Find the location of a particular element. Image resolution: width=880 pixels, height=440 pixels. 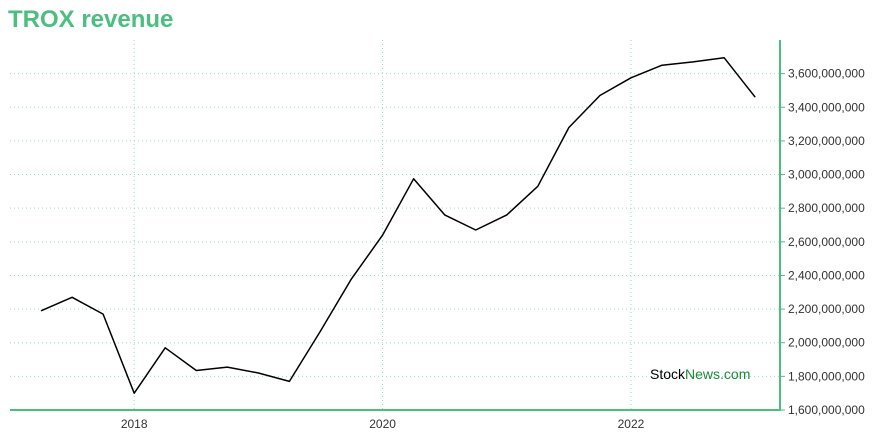

x-tick-label: 2022 is located at coordinates (631, 424).